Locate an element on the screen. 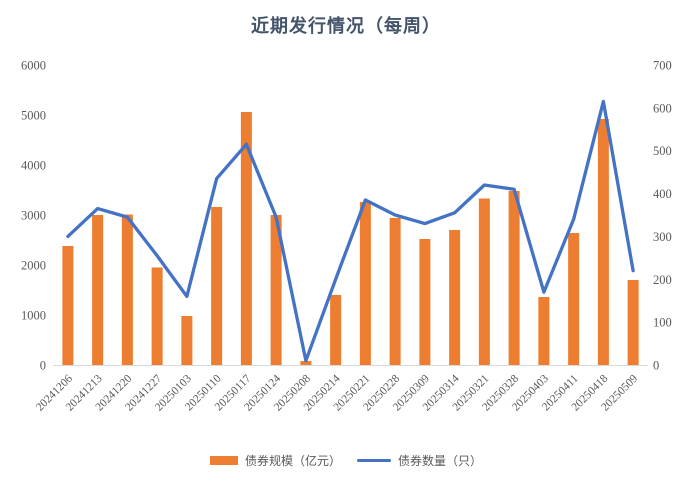 The image size is (692, 486). y-axis-left-tick-label: 4000 is located at coordinates (33, 166).